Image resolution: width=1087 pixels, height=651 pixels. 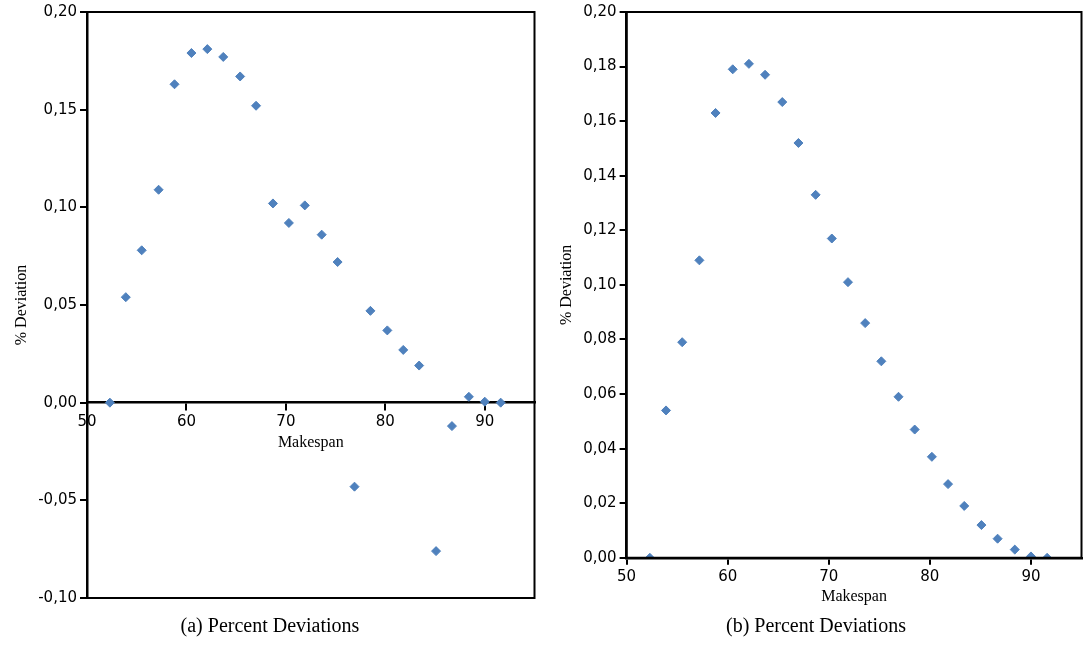 I want to click on y-tick-label: 0,12, so click(x=600, y=229).